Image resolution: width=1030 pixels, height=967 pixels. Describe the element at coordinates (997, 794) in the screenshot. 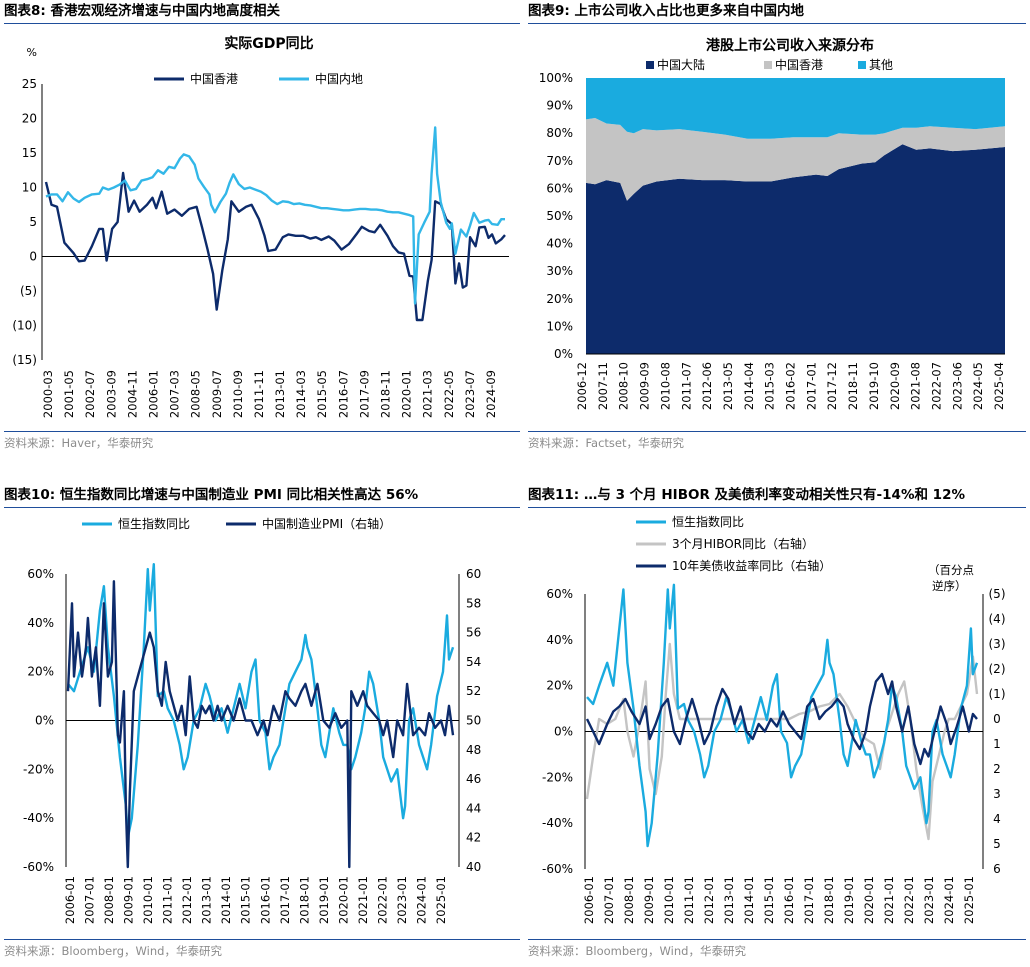

I see `y-right-tick-label: 3` at that location.